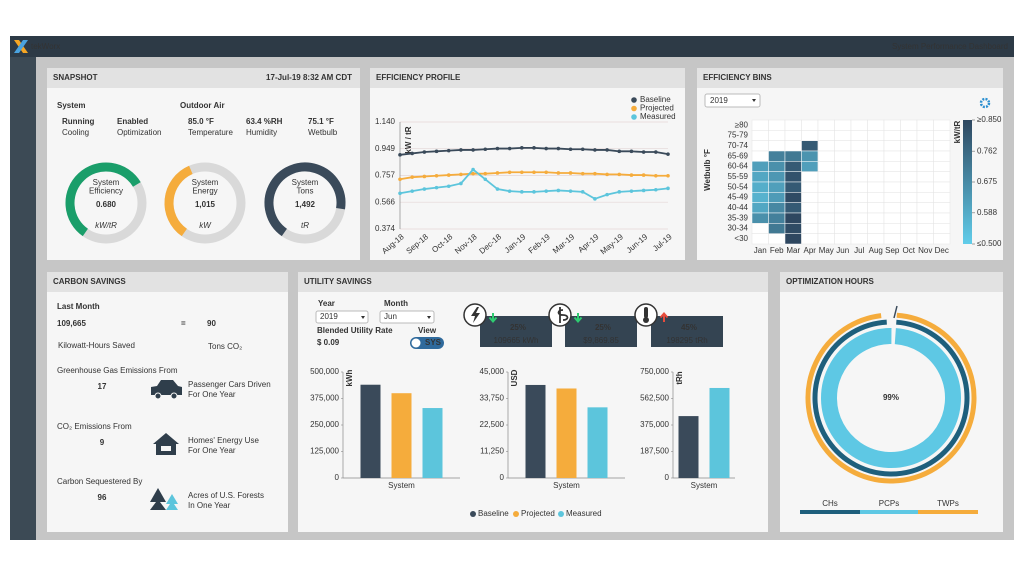  I want to click on y-tick-label: 45-49, so click(738, 197).